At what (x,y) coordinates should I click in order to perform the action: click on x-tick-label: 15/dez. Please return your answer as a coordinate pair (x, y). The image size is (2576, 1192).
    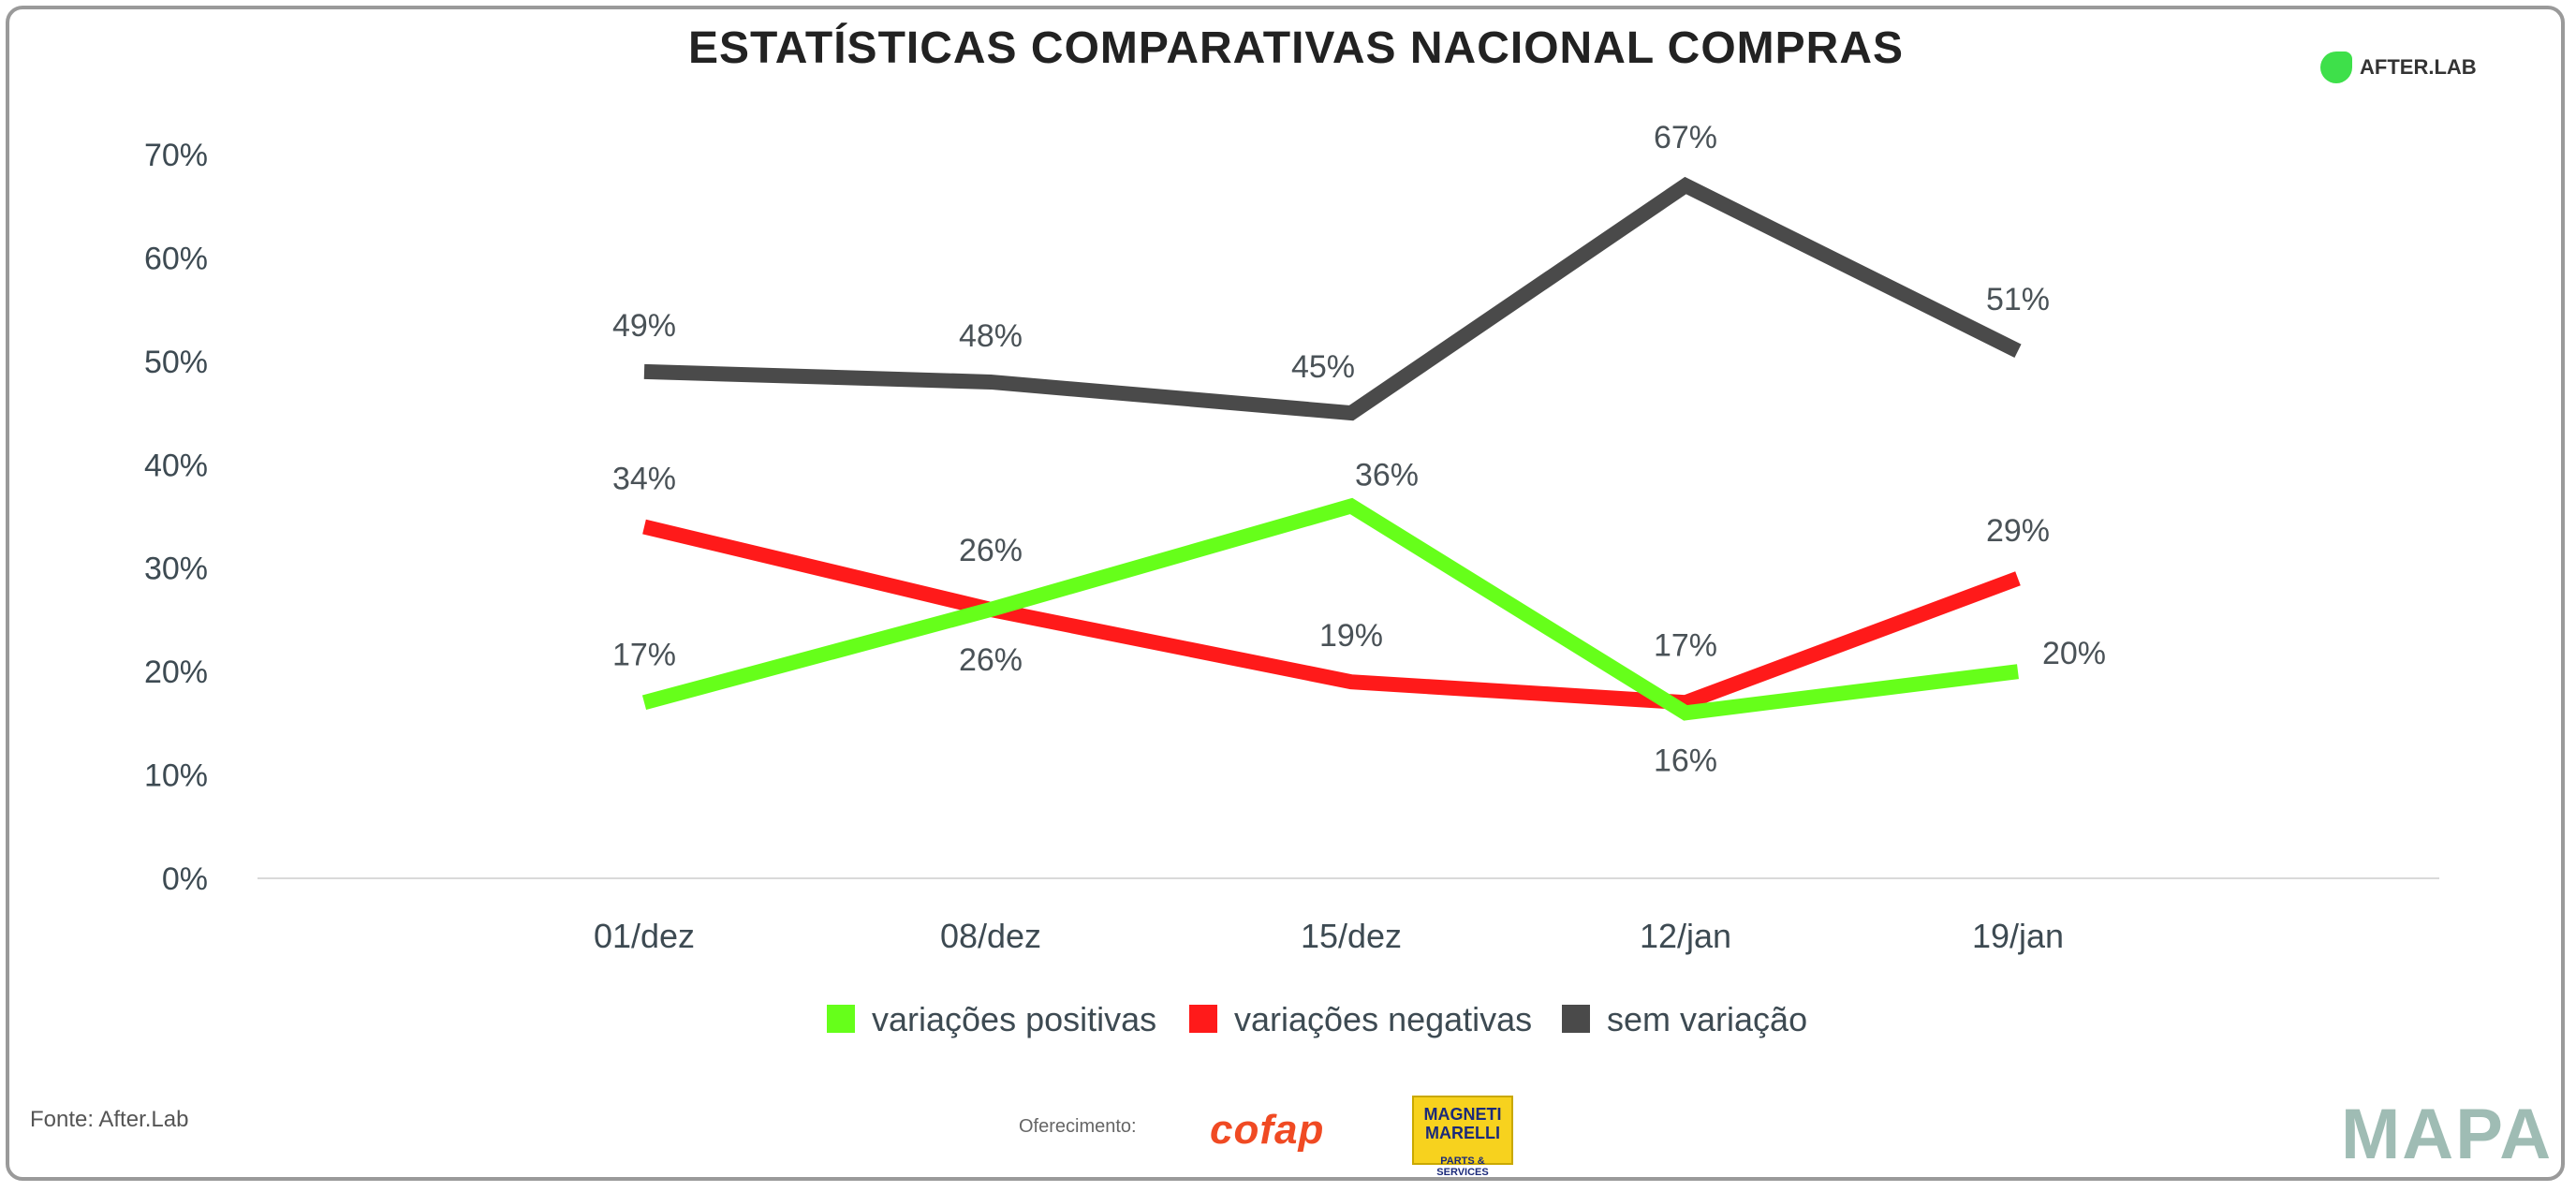
    Looking at the image, I should click on (1351, 936).